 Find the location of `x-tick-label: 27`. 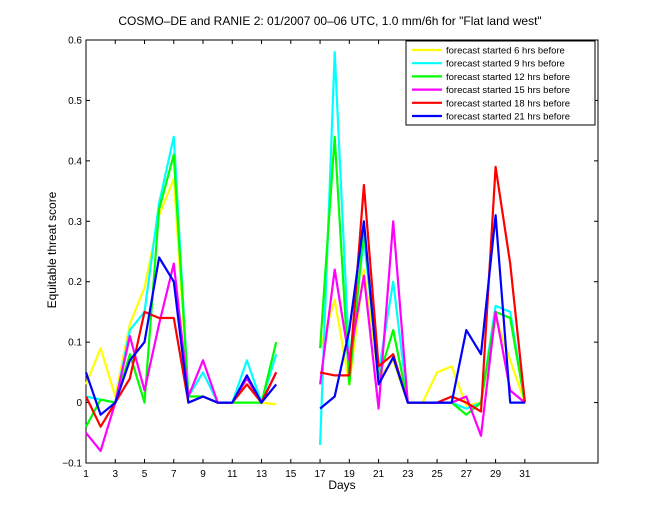

x-tick-label: 27 is located at coordinates (467, 474).